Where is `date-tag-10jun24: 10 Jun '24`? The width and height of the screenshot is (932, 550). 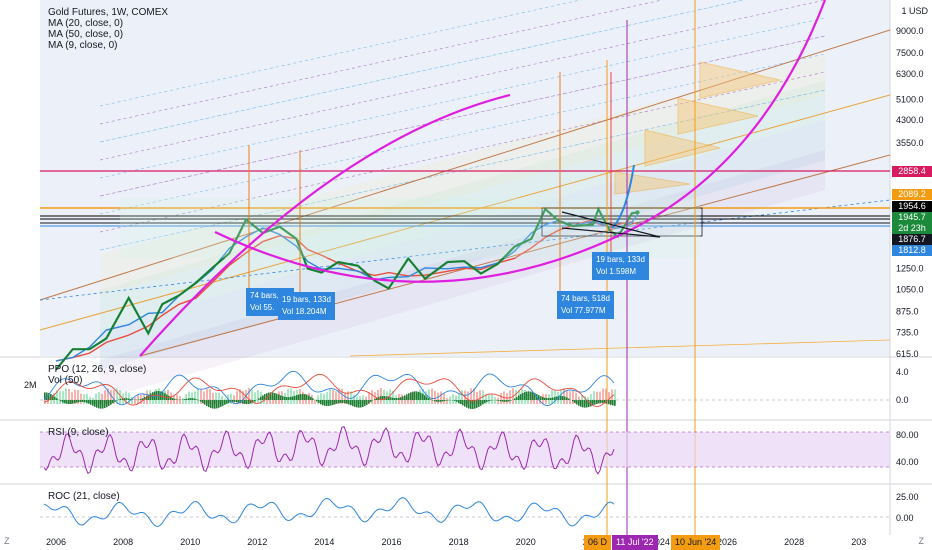 date-tag-10jun24: 10 Jun '24 is located at coordinates (696, 542).